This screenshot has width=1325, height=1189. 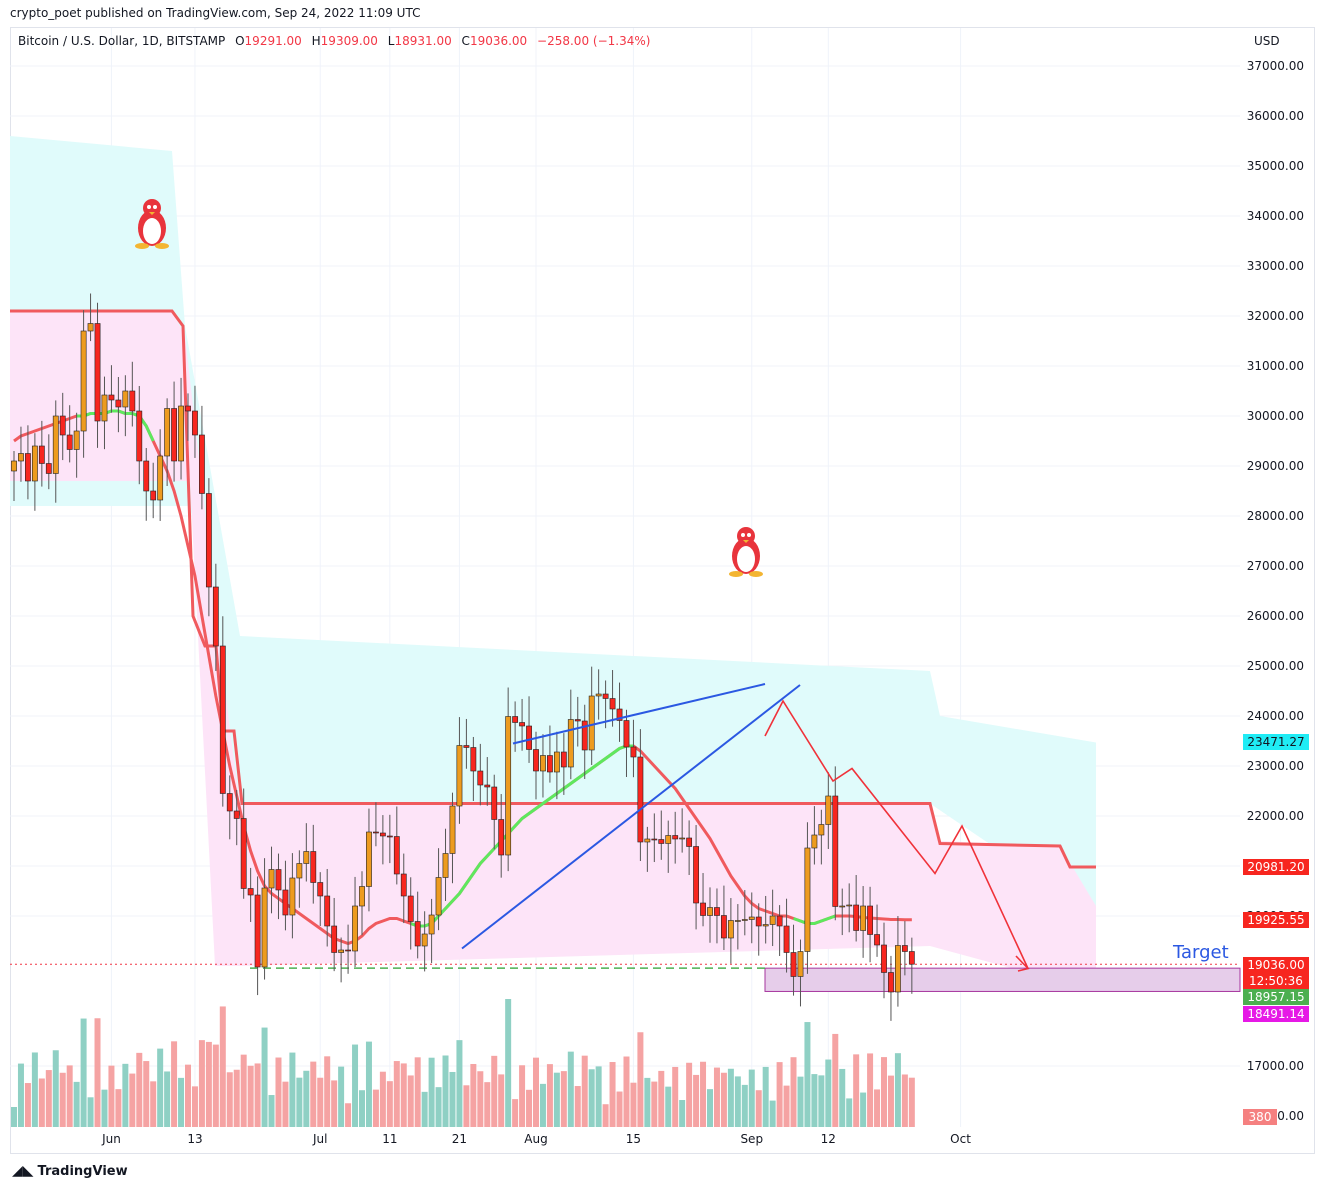 What do you see at coordinates (1275, 266) in the screenshot?
I see `price-tick-label: 33000.00` at bounding box center [1275, 266].